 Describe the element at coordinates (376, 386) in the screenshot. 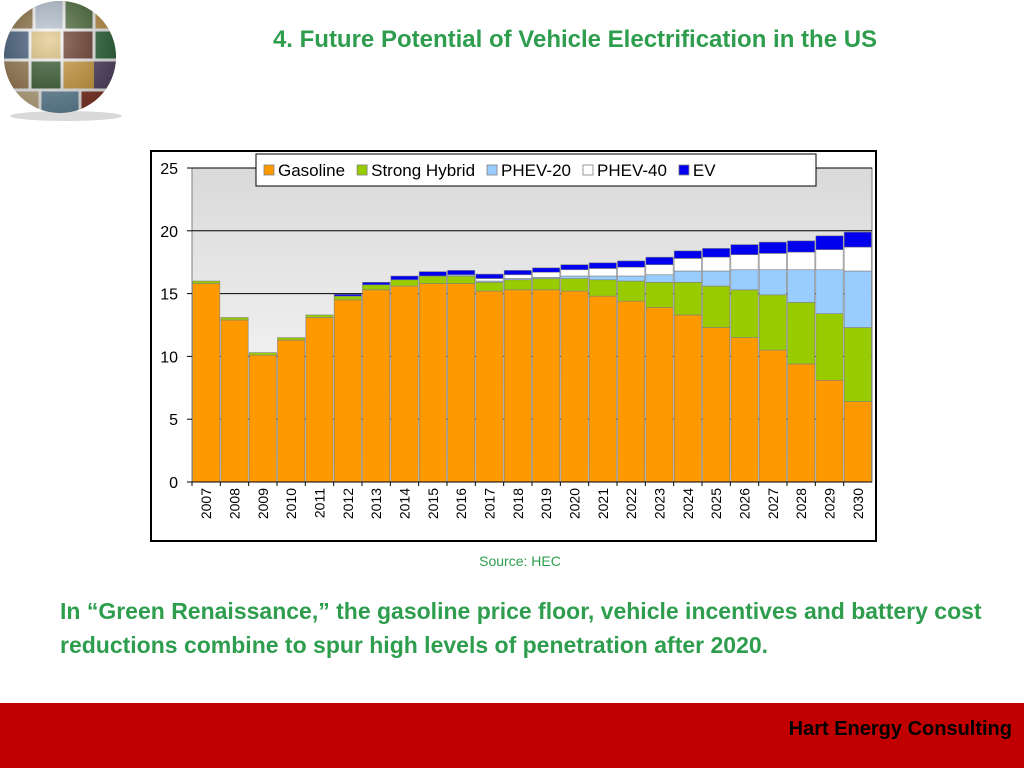

I see `bar-segment-gasoline-2013` at that location.